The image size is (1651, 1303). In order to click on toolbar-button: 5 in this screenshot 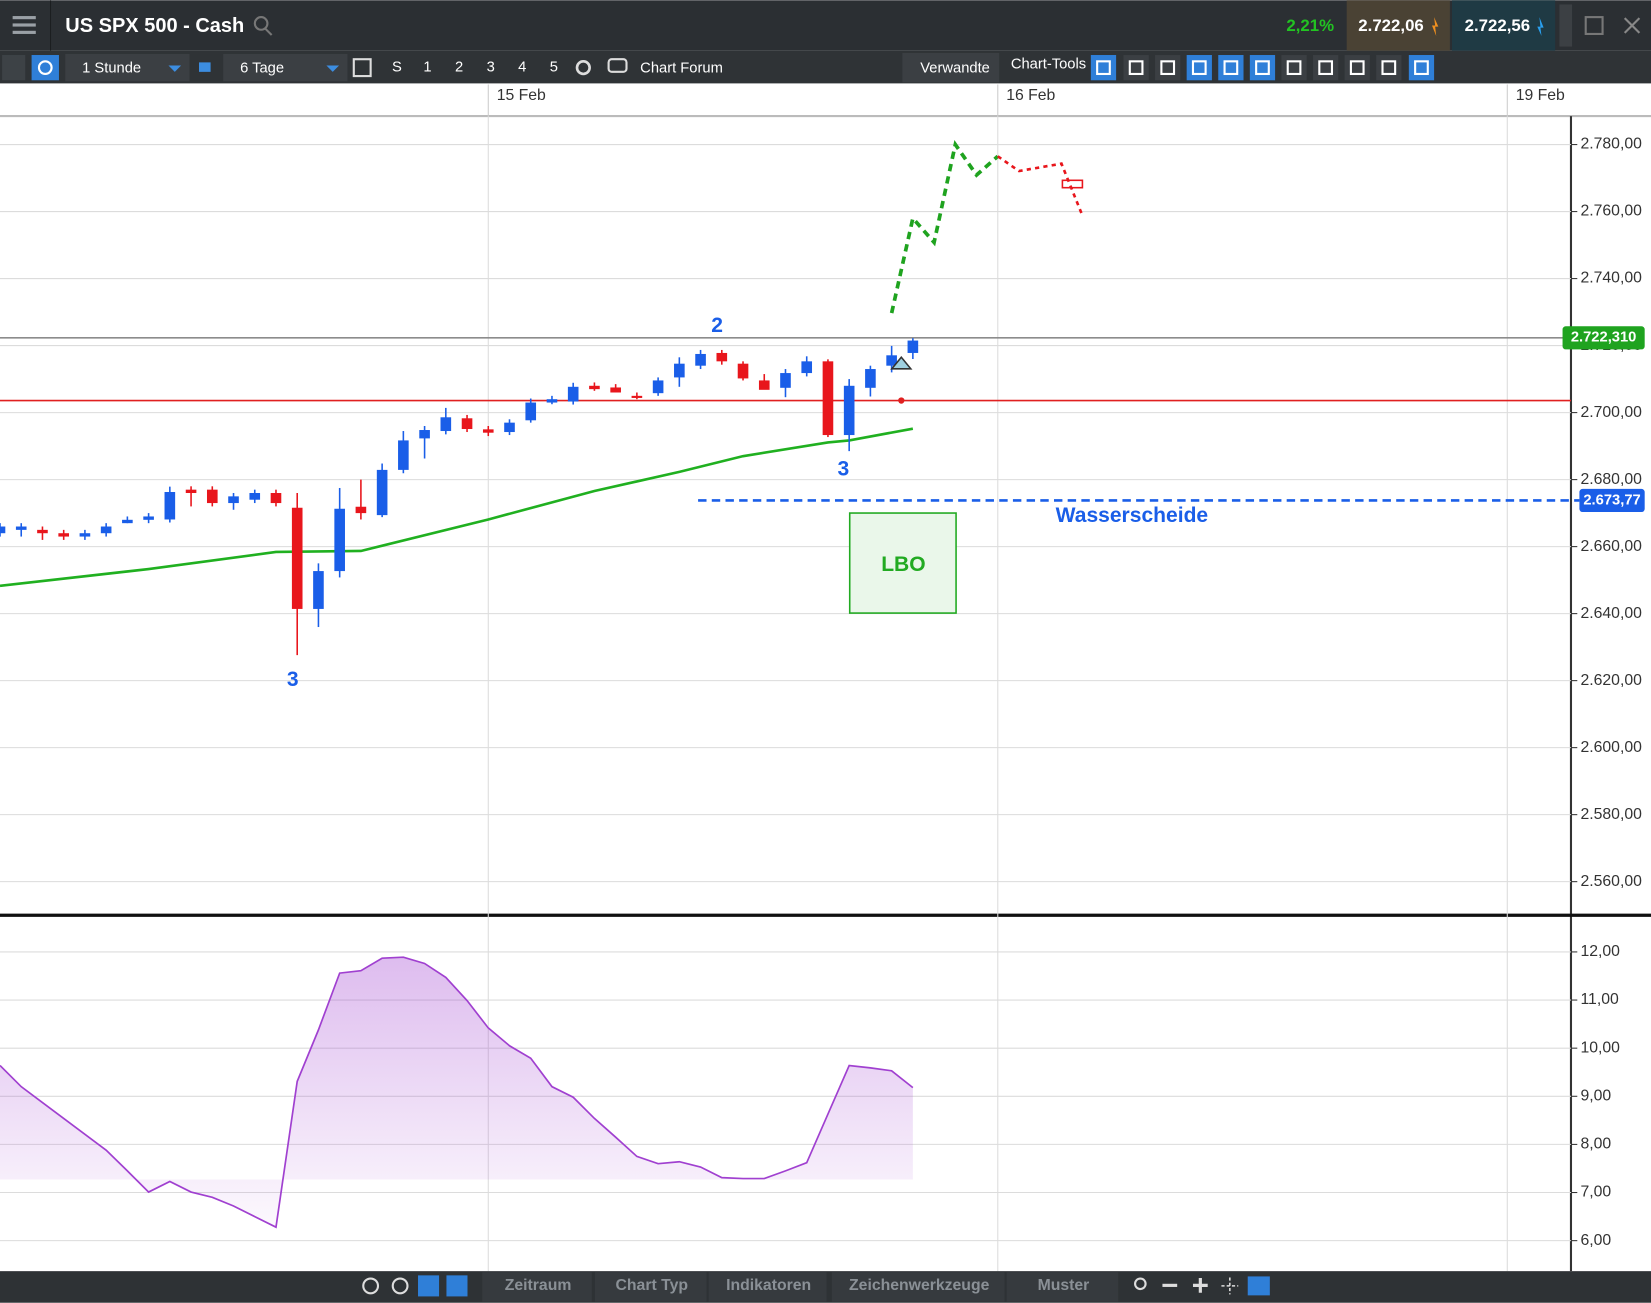, I will do `click(554, 68)`.